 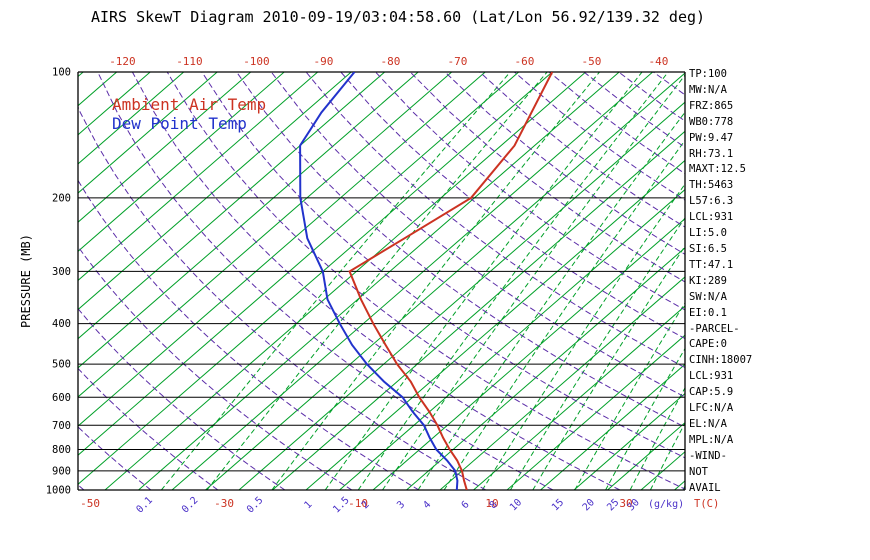 I want to click on pressure-tick-label: 900, so click(x=61, y=471).